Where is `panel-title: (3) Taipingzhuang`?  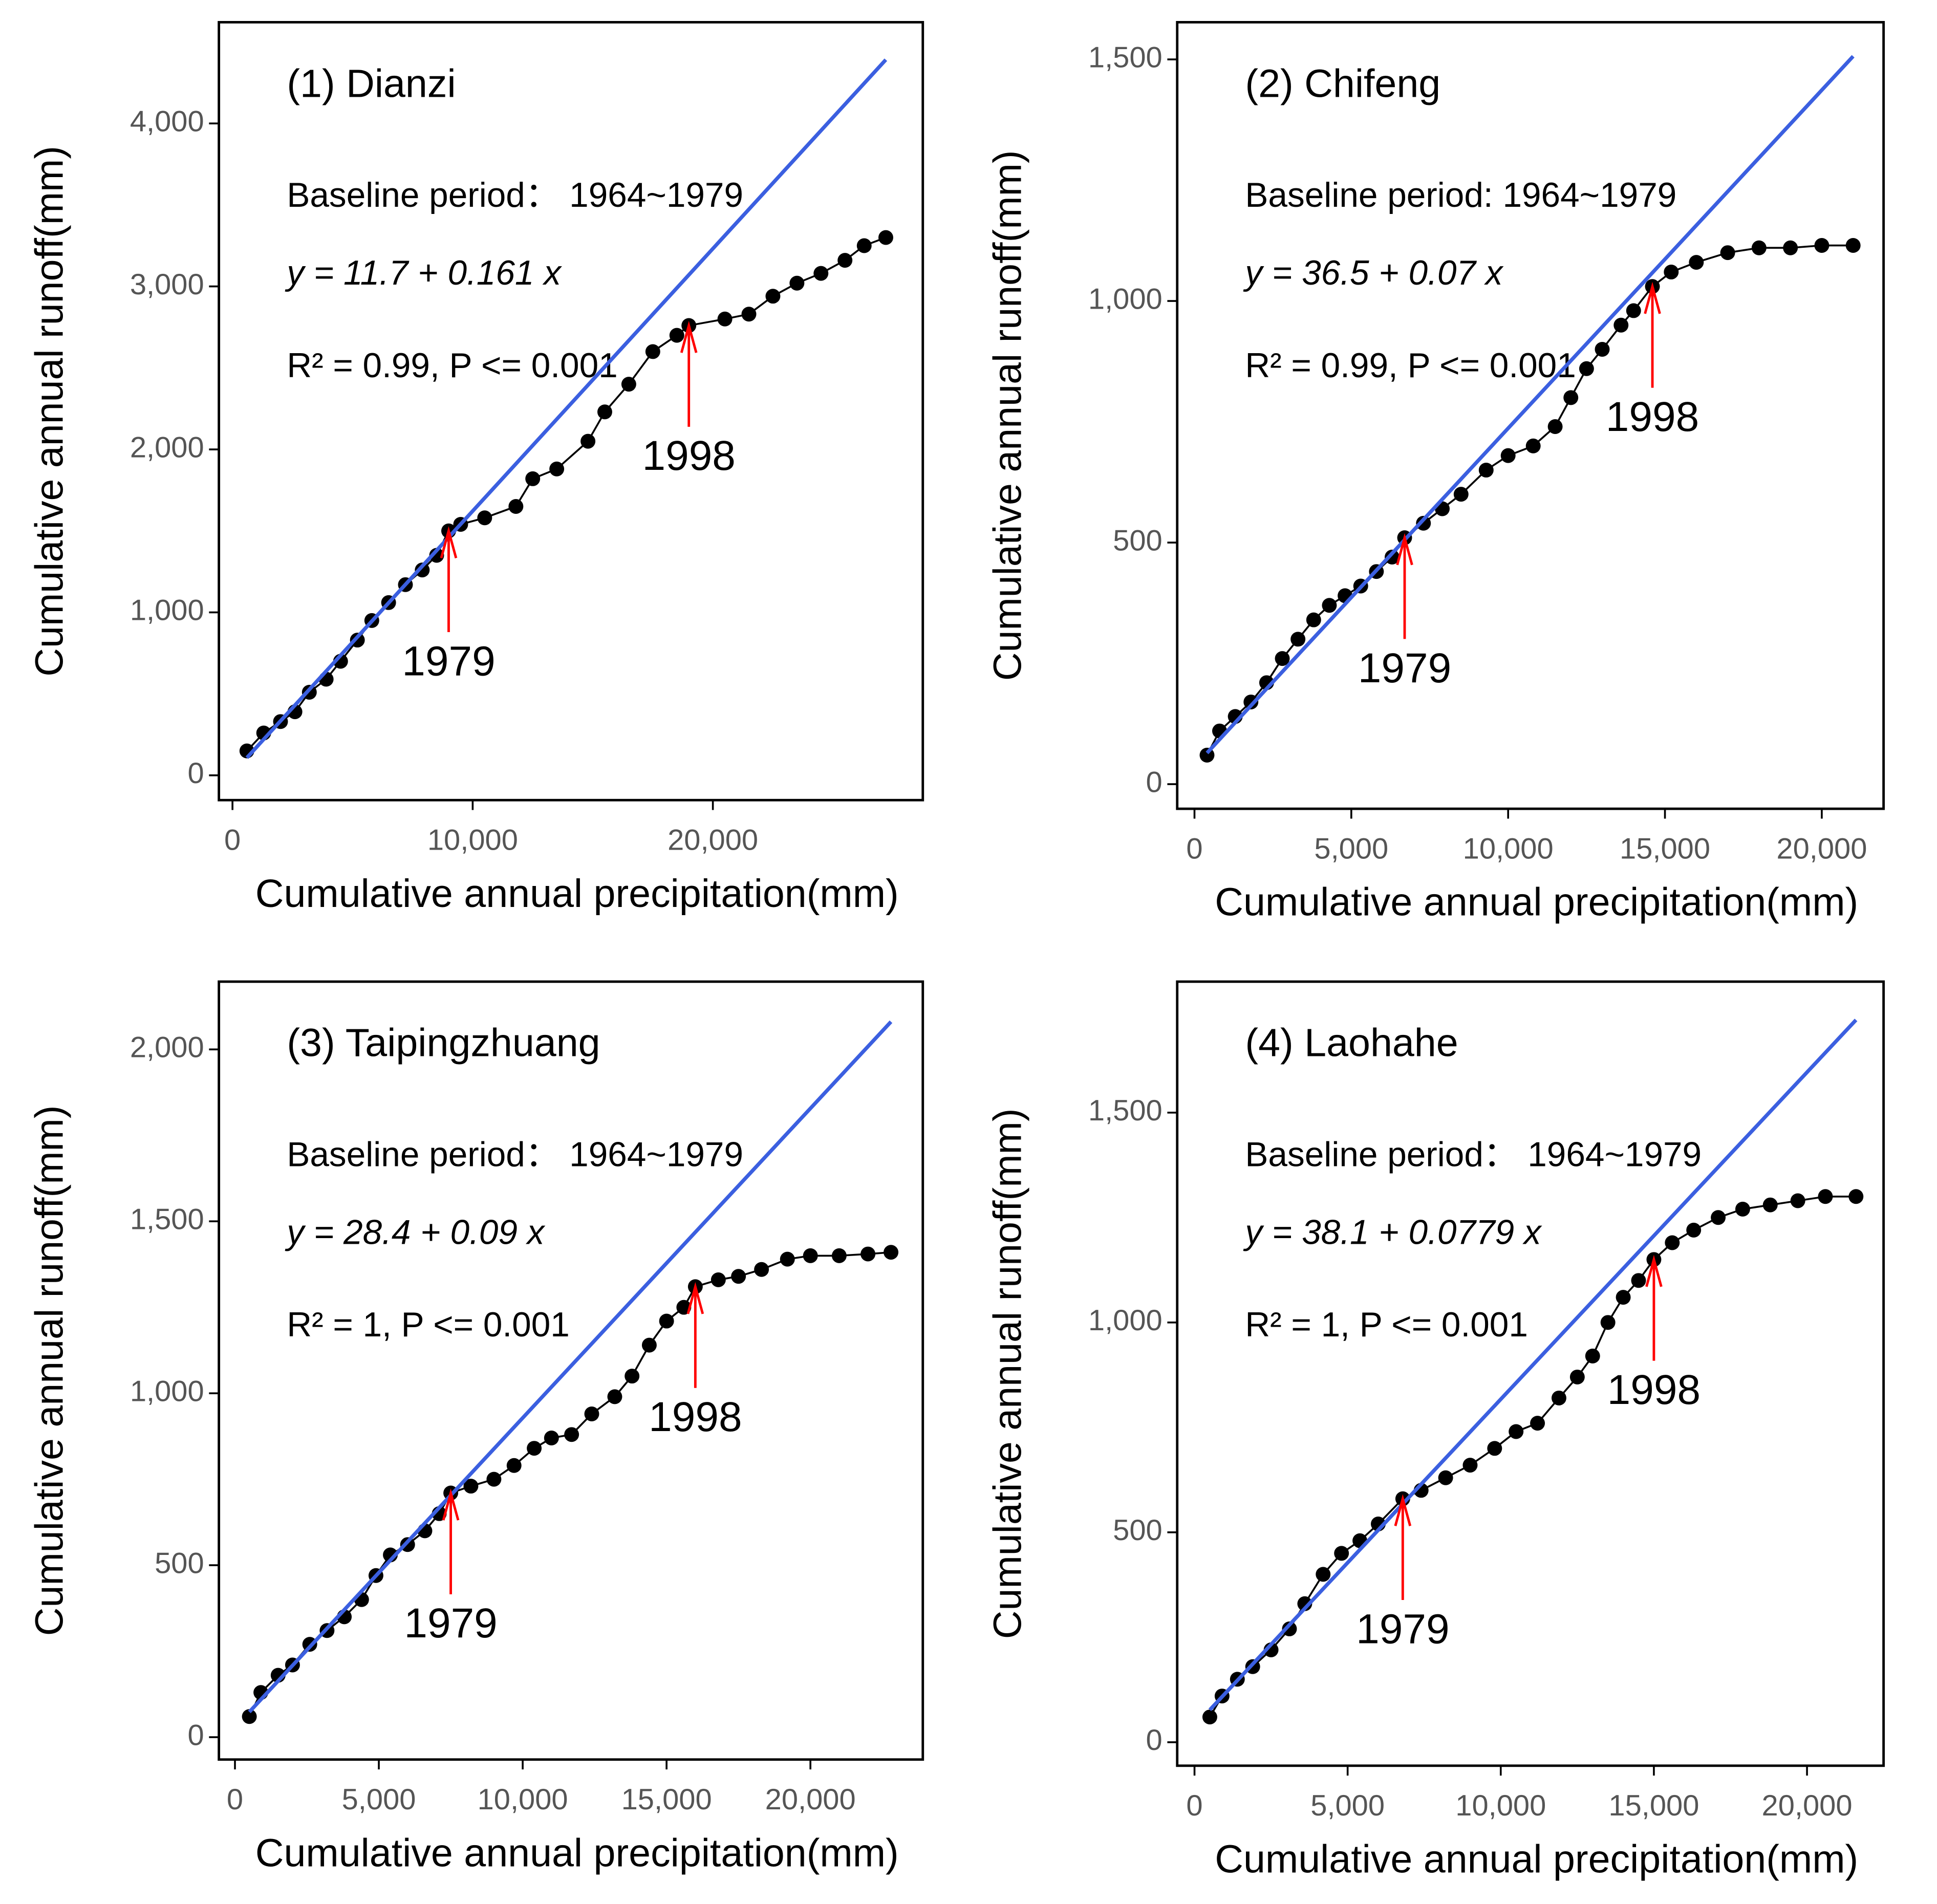
panel-title: (3) Taipingzhuang is located at coordinates (444, 1043).